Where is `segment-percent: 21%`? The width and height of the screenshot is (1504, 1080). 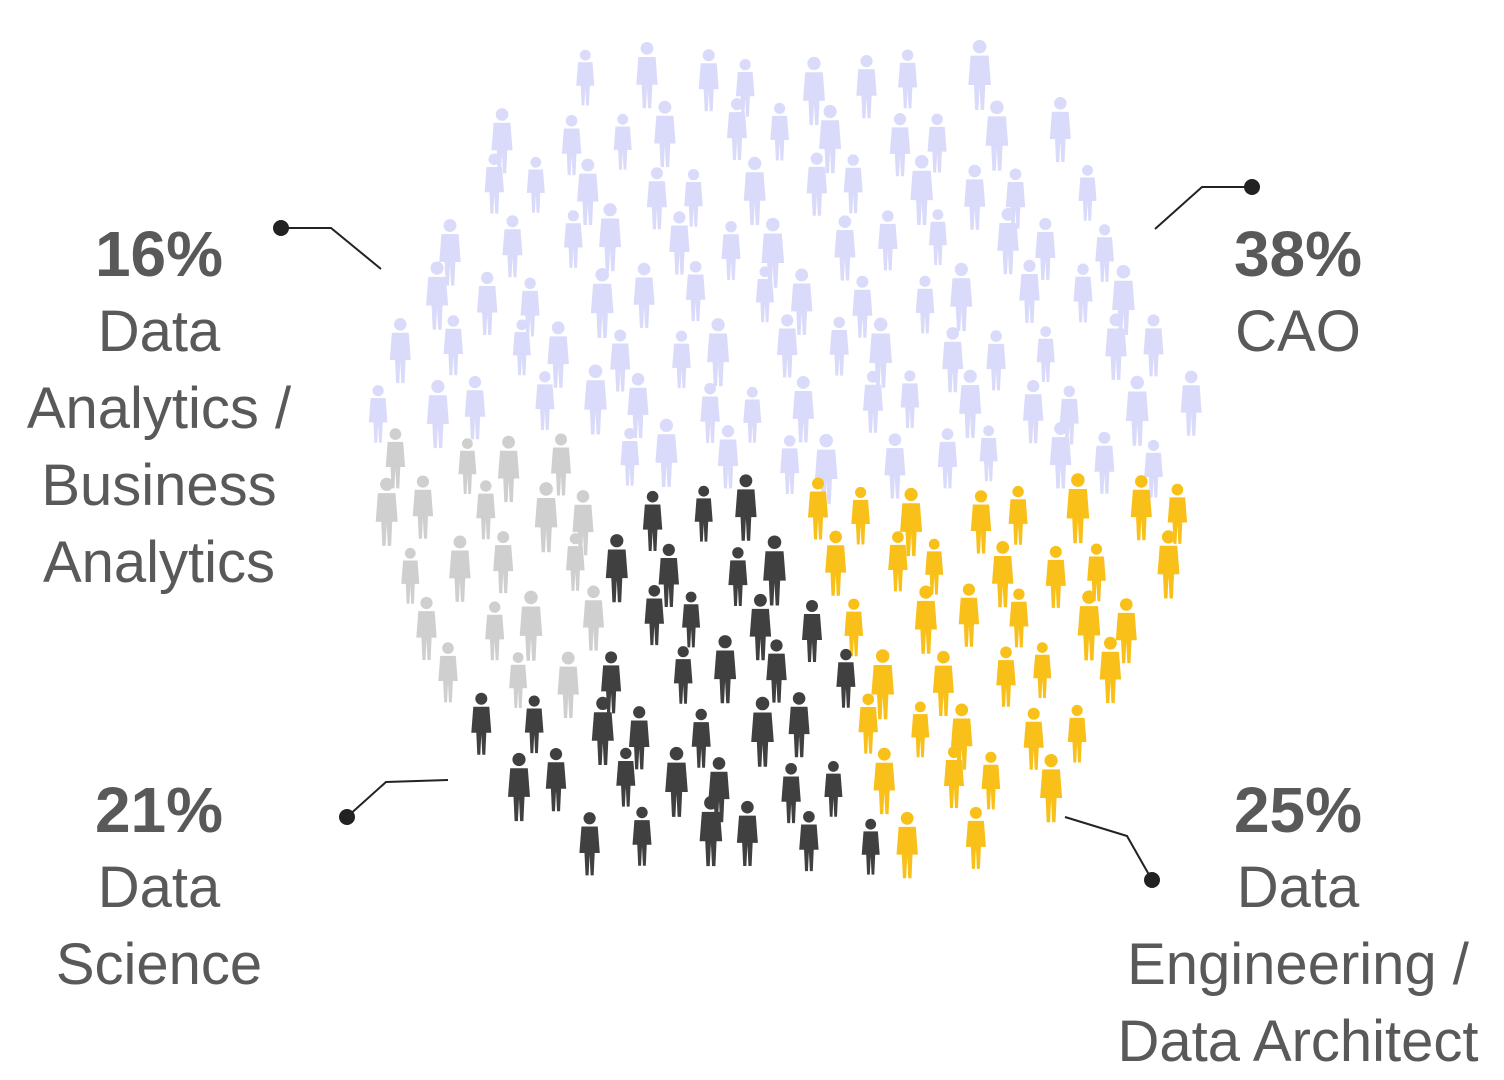
segment-percent: 21% is located at coordinates (159, 810).